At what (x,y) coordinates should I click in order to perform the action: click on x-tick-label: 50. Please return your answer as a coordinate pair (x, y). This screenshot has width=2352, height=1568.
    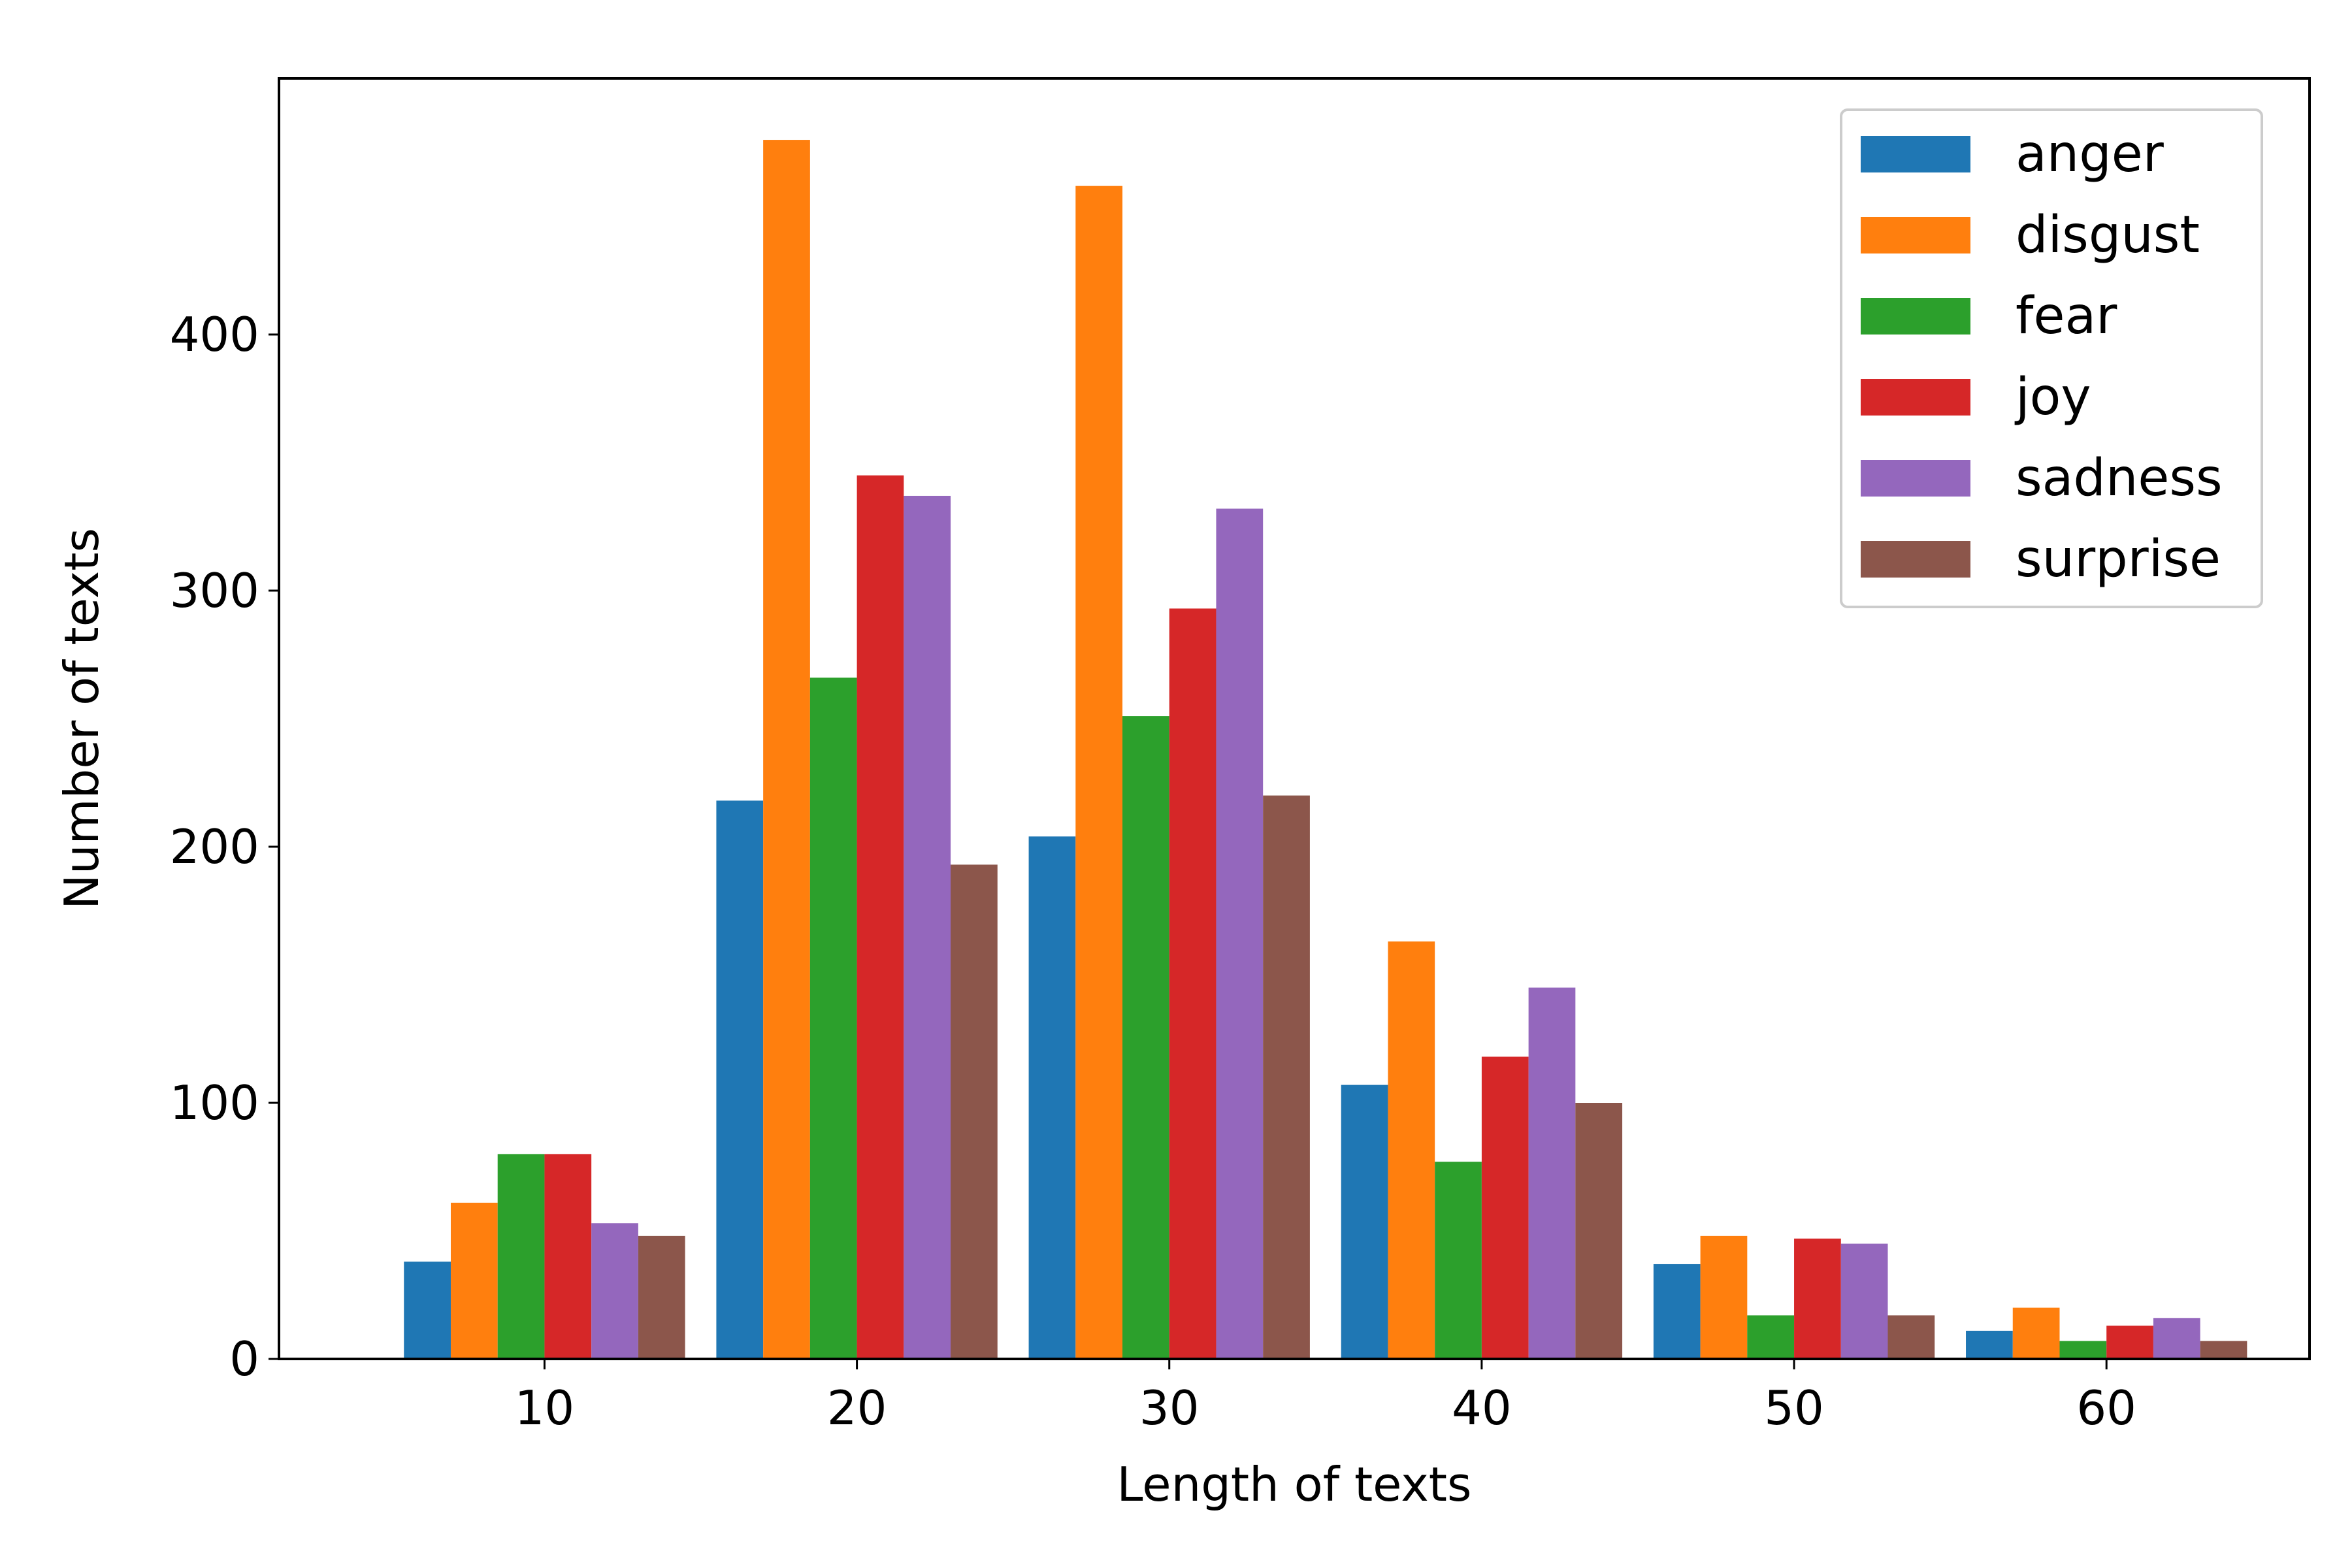
    Looking at the image, I should click on (1794, 1407).